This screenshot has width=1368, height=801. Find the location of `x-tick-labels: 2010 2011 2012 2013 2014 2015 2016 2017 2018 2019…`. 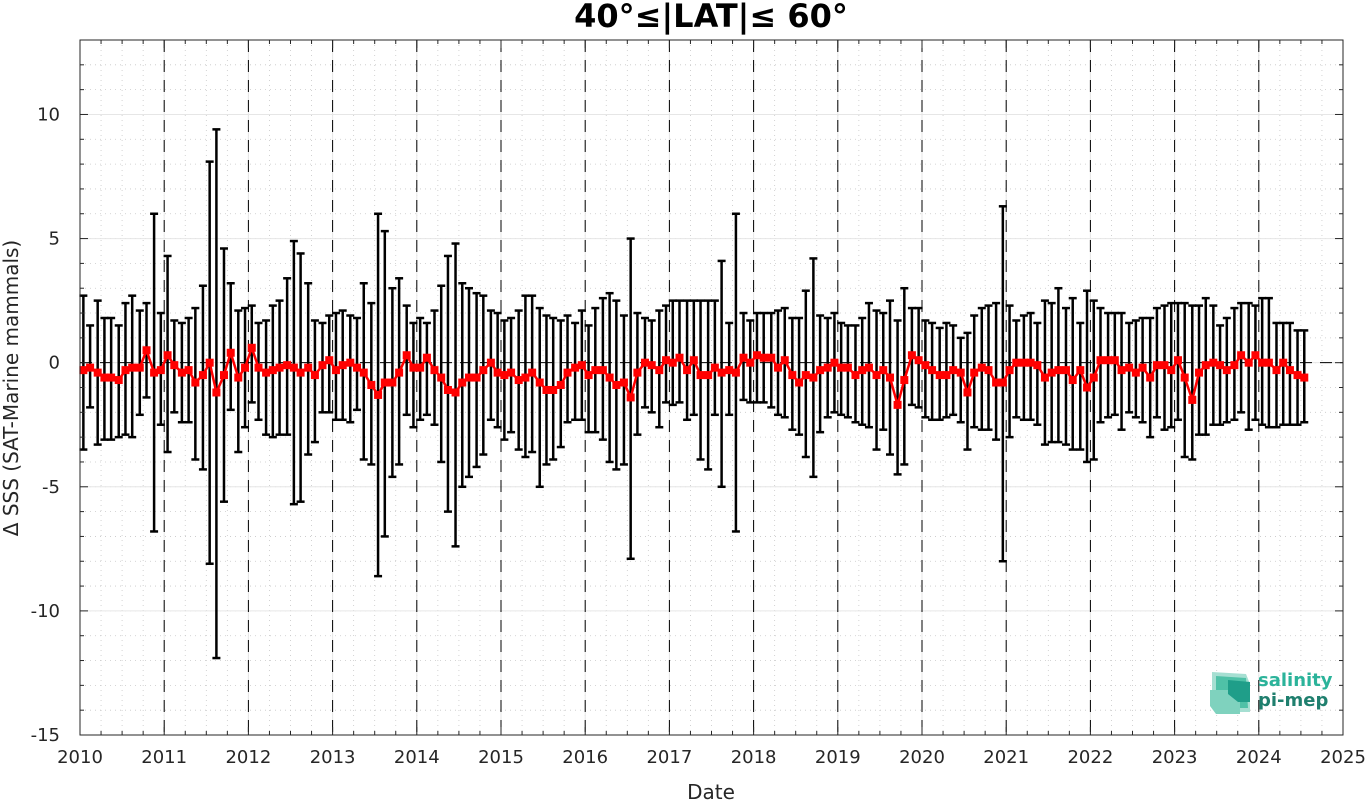

x-tick-labels: 2010 2011 2012 2013 2014 2015 2016 2017 2018 2019… is located at coordinates (711, 757).